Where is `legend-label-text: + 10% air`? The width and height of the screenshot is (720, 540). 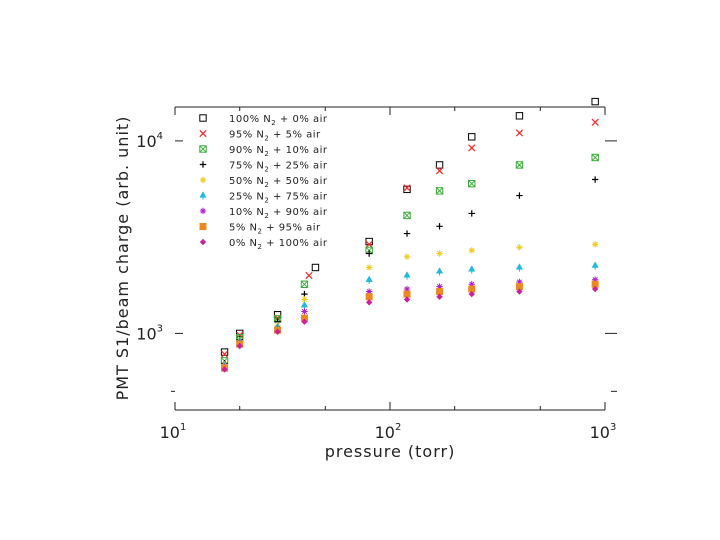
legend-label-text: + 10% air is located at coordinates (298, 150).